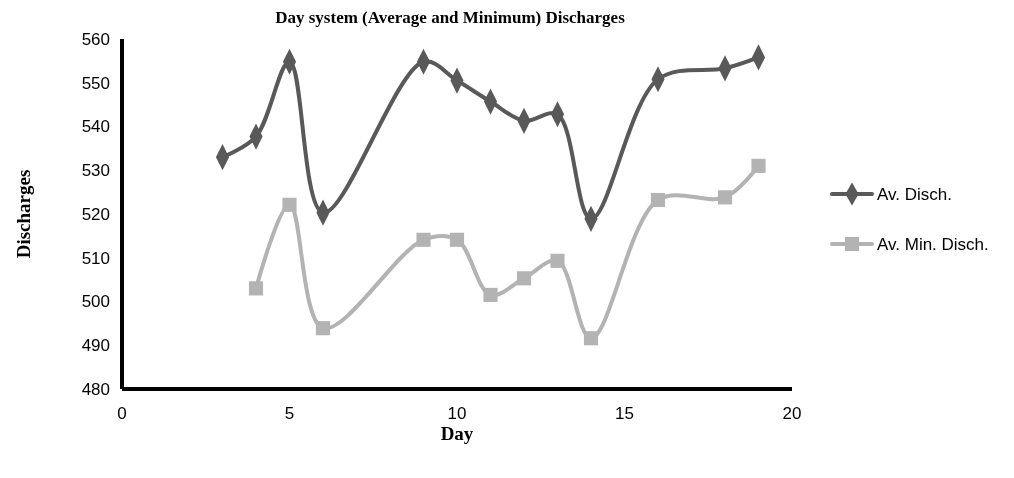  Describe the element at coordinates (95, 127) in the screenshot. I see `y-tick-label: 540` at that location.